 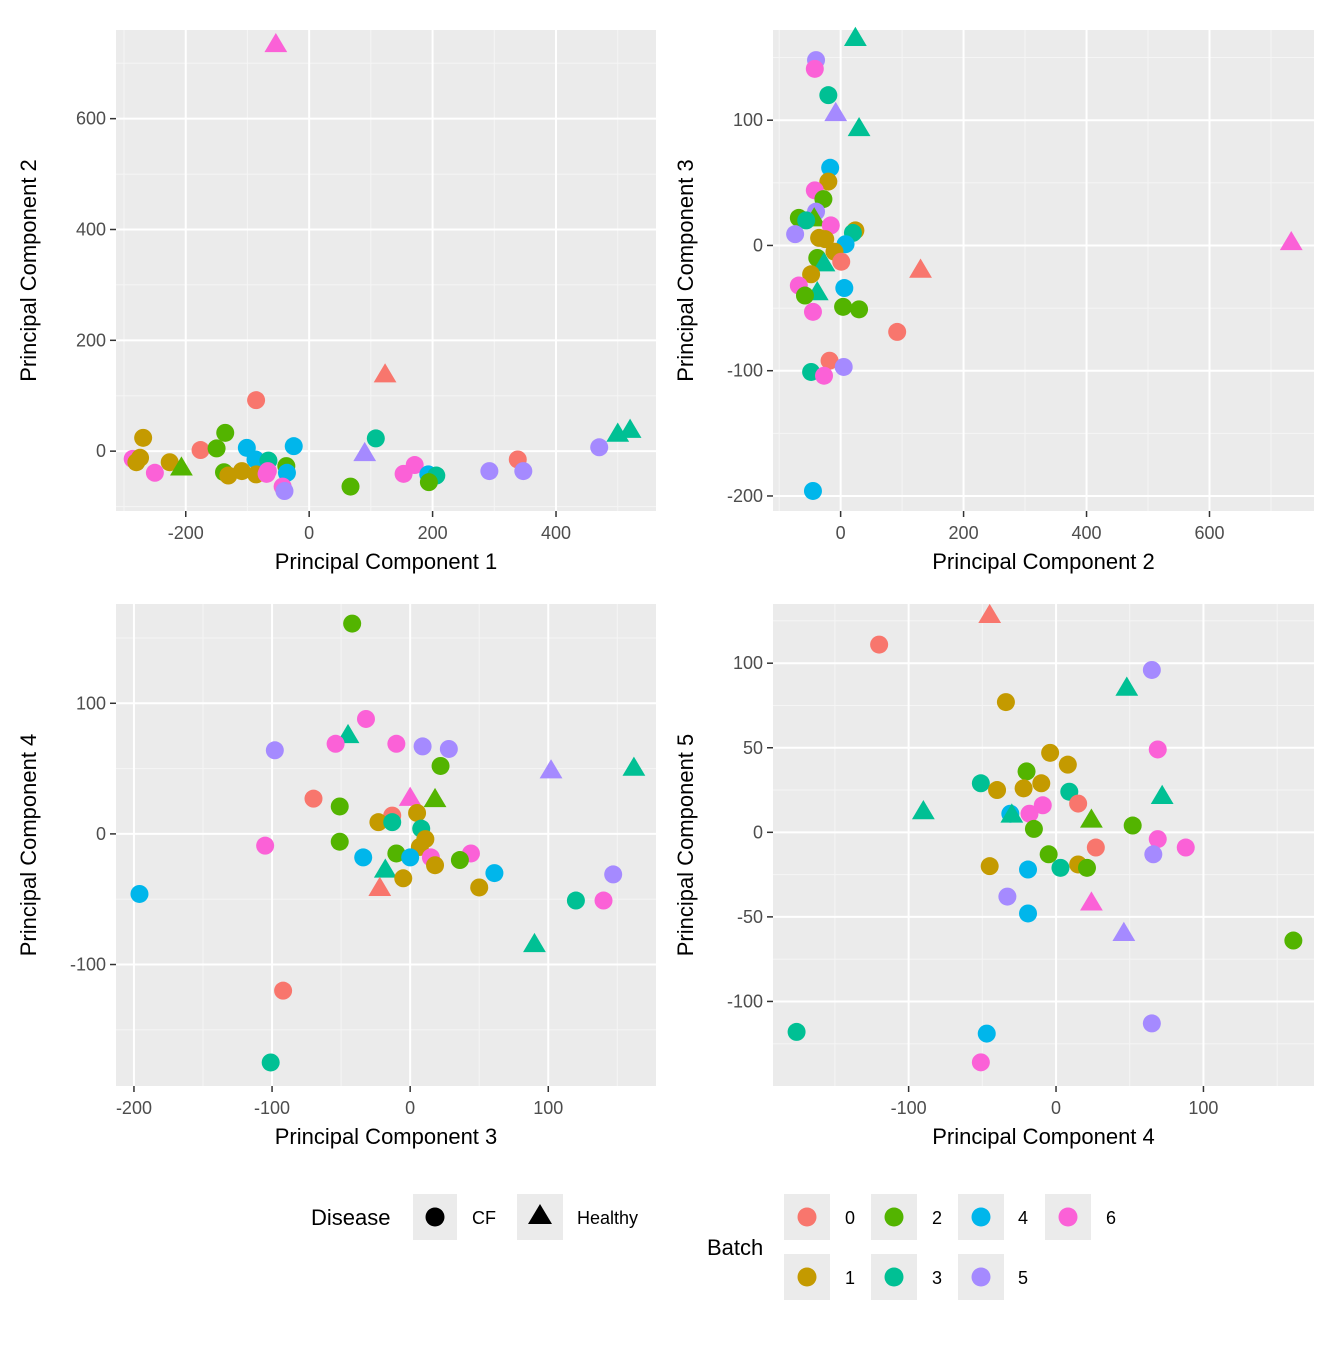 What do you see at coordinates (1111, 1218) in the screenshot?
I see `legend-label-batch-6: 6` at bounding box center [1111, 1218].